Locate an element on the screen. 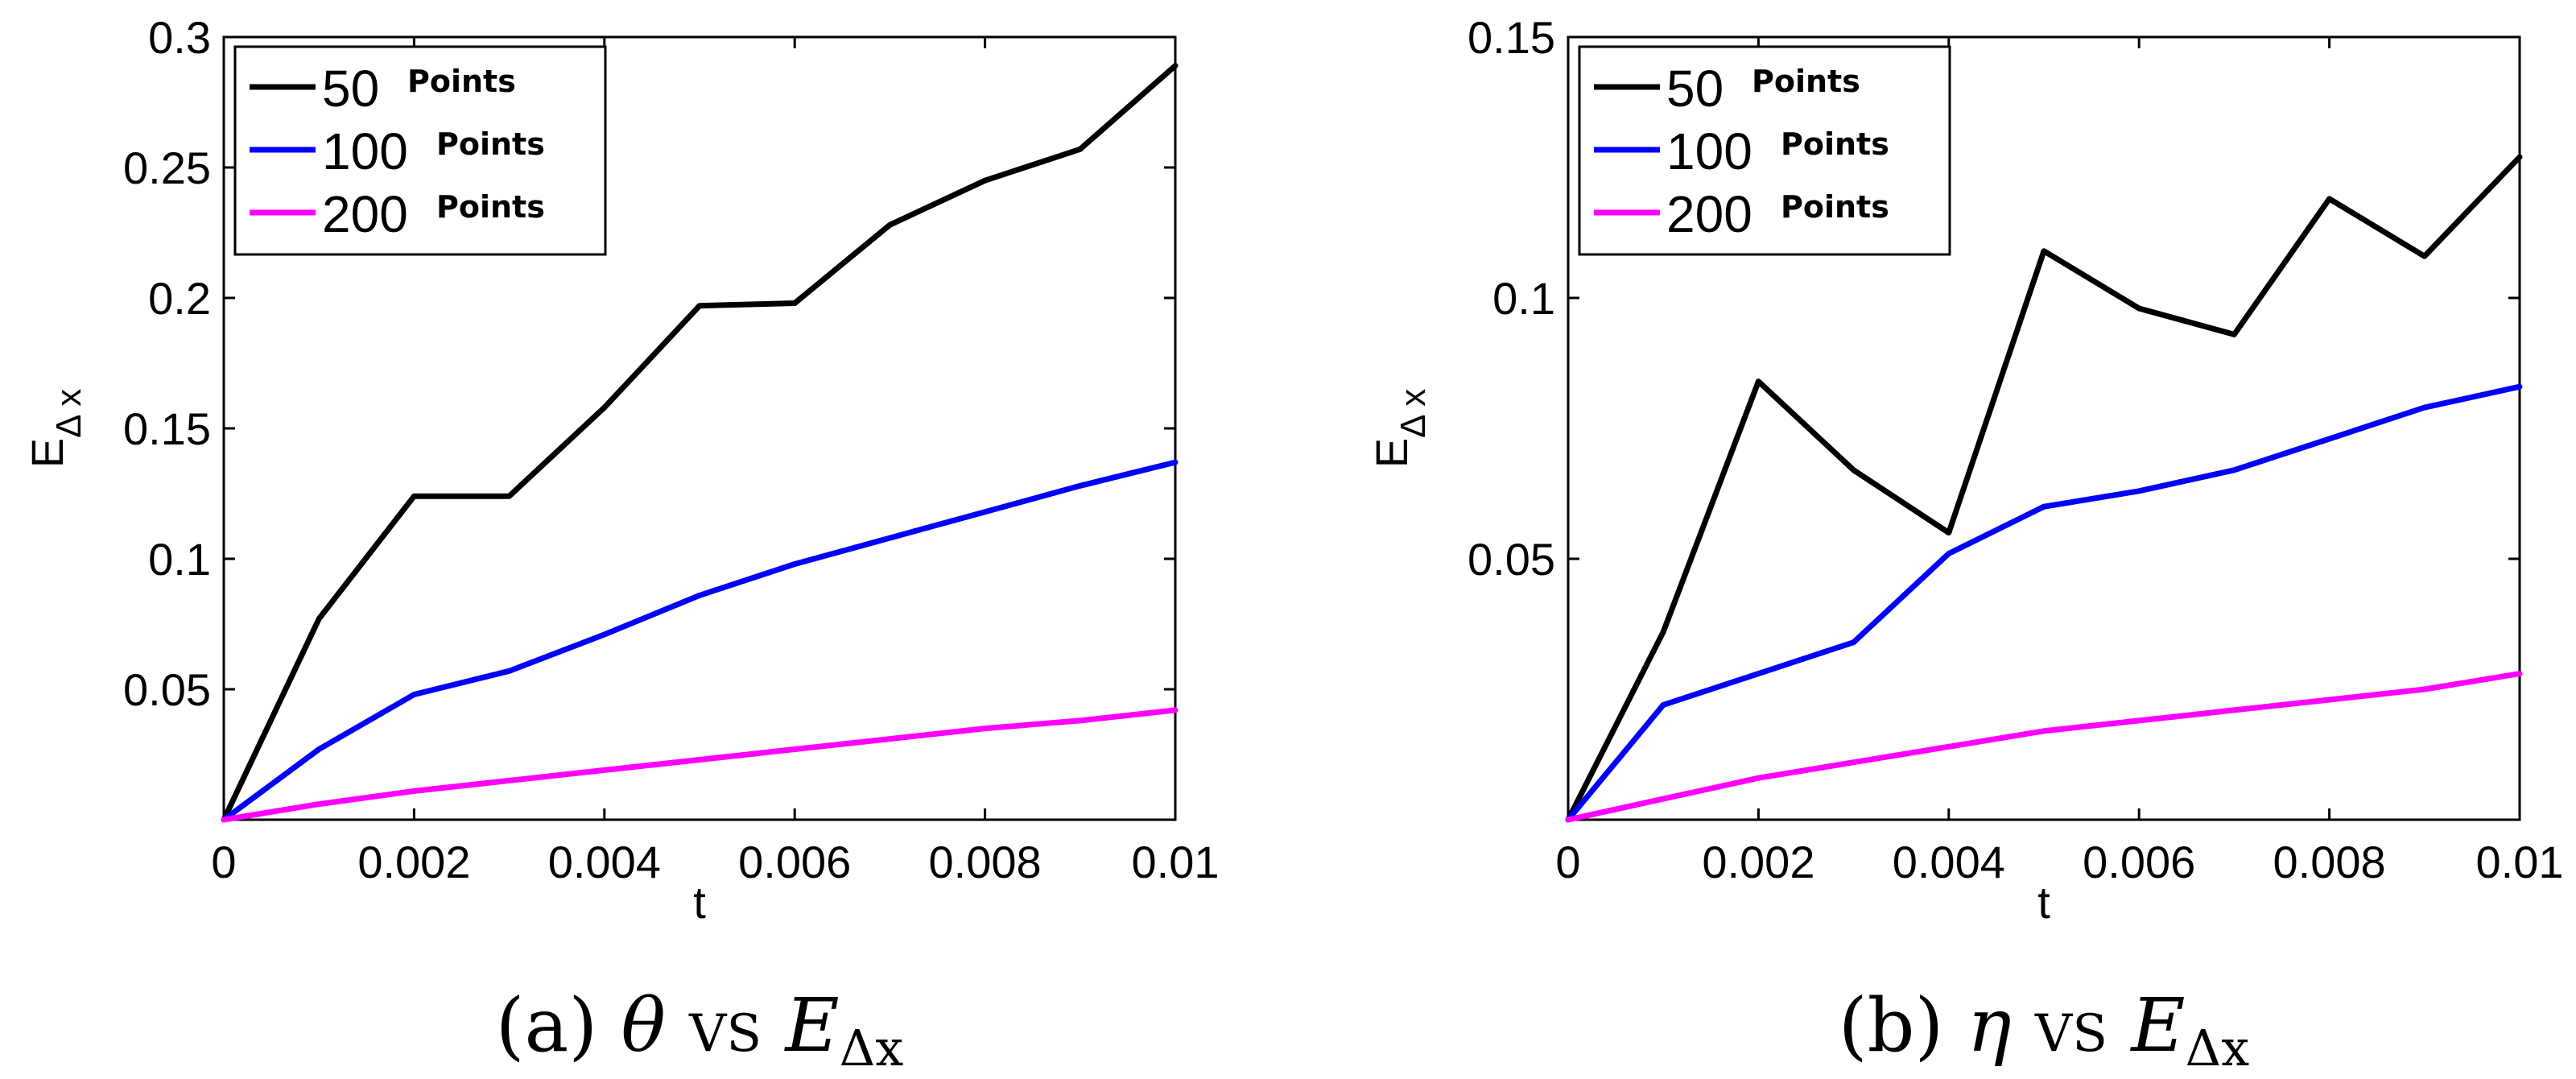  y-tick-label: 0.3 is located at coordinates (179, 37).